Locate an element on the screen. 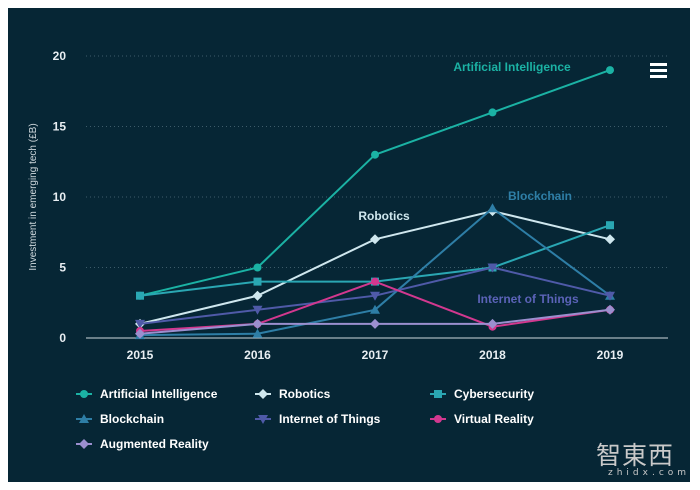  hamburger-menu-icon is located at coordinates (658, 70).